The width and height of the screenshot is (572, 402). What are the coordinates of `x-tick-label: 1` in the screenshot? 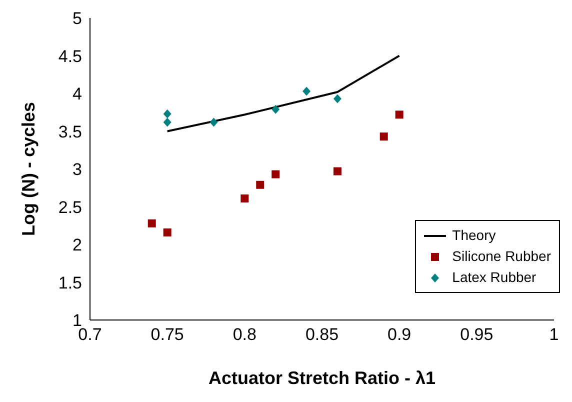 It's located at (554, 334).